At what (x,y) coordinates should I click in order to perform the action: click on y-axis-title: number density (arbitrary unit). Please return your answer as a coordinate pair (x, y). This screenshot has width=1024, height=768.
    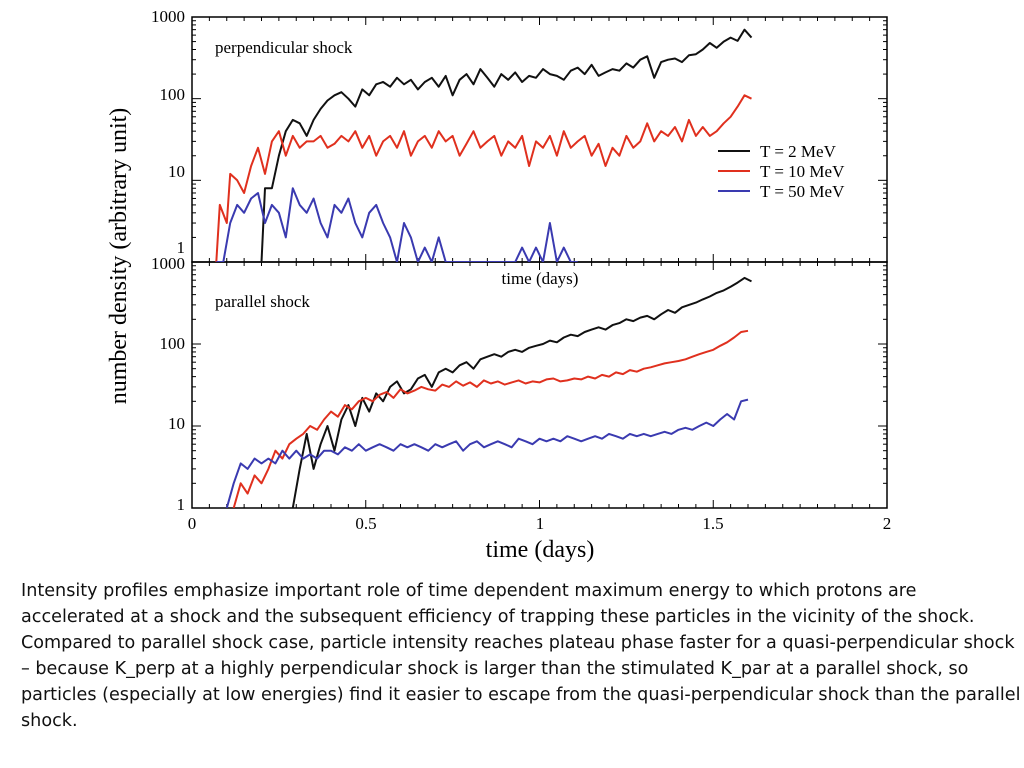
    Looking at the image, I should click on (119, 256).